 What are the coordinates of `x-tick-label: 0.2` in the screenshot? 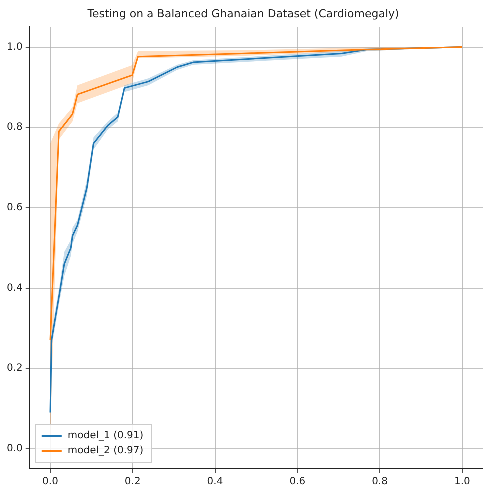 It's located at (132, 482).